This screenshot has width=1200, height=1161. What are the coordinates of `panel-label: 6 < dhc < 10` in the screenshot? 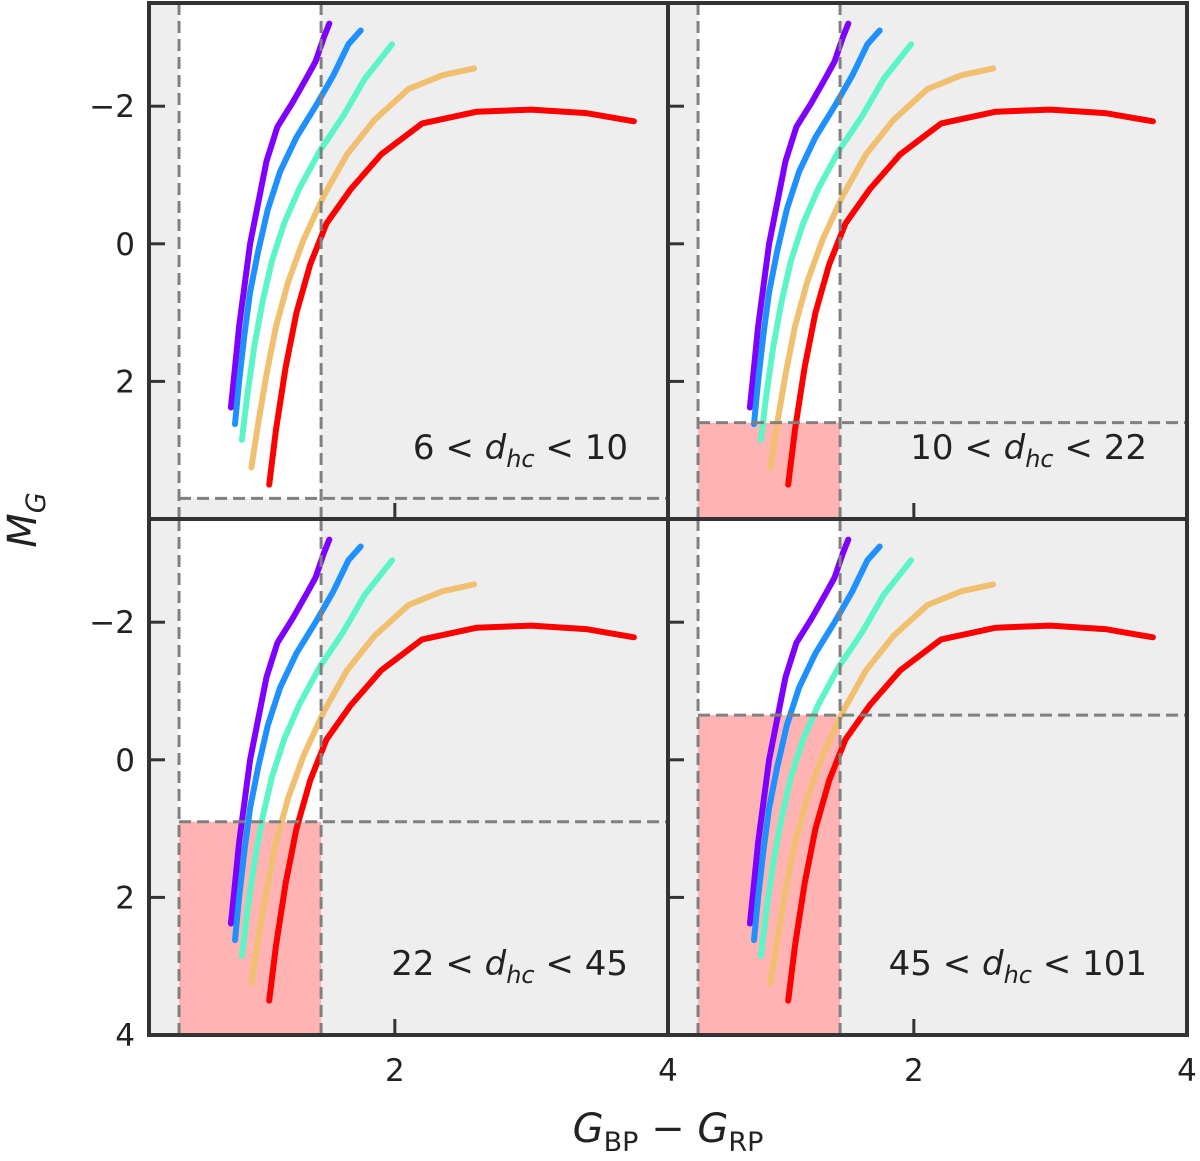 It's located at (520, 450).